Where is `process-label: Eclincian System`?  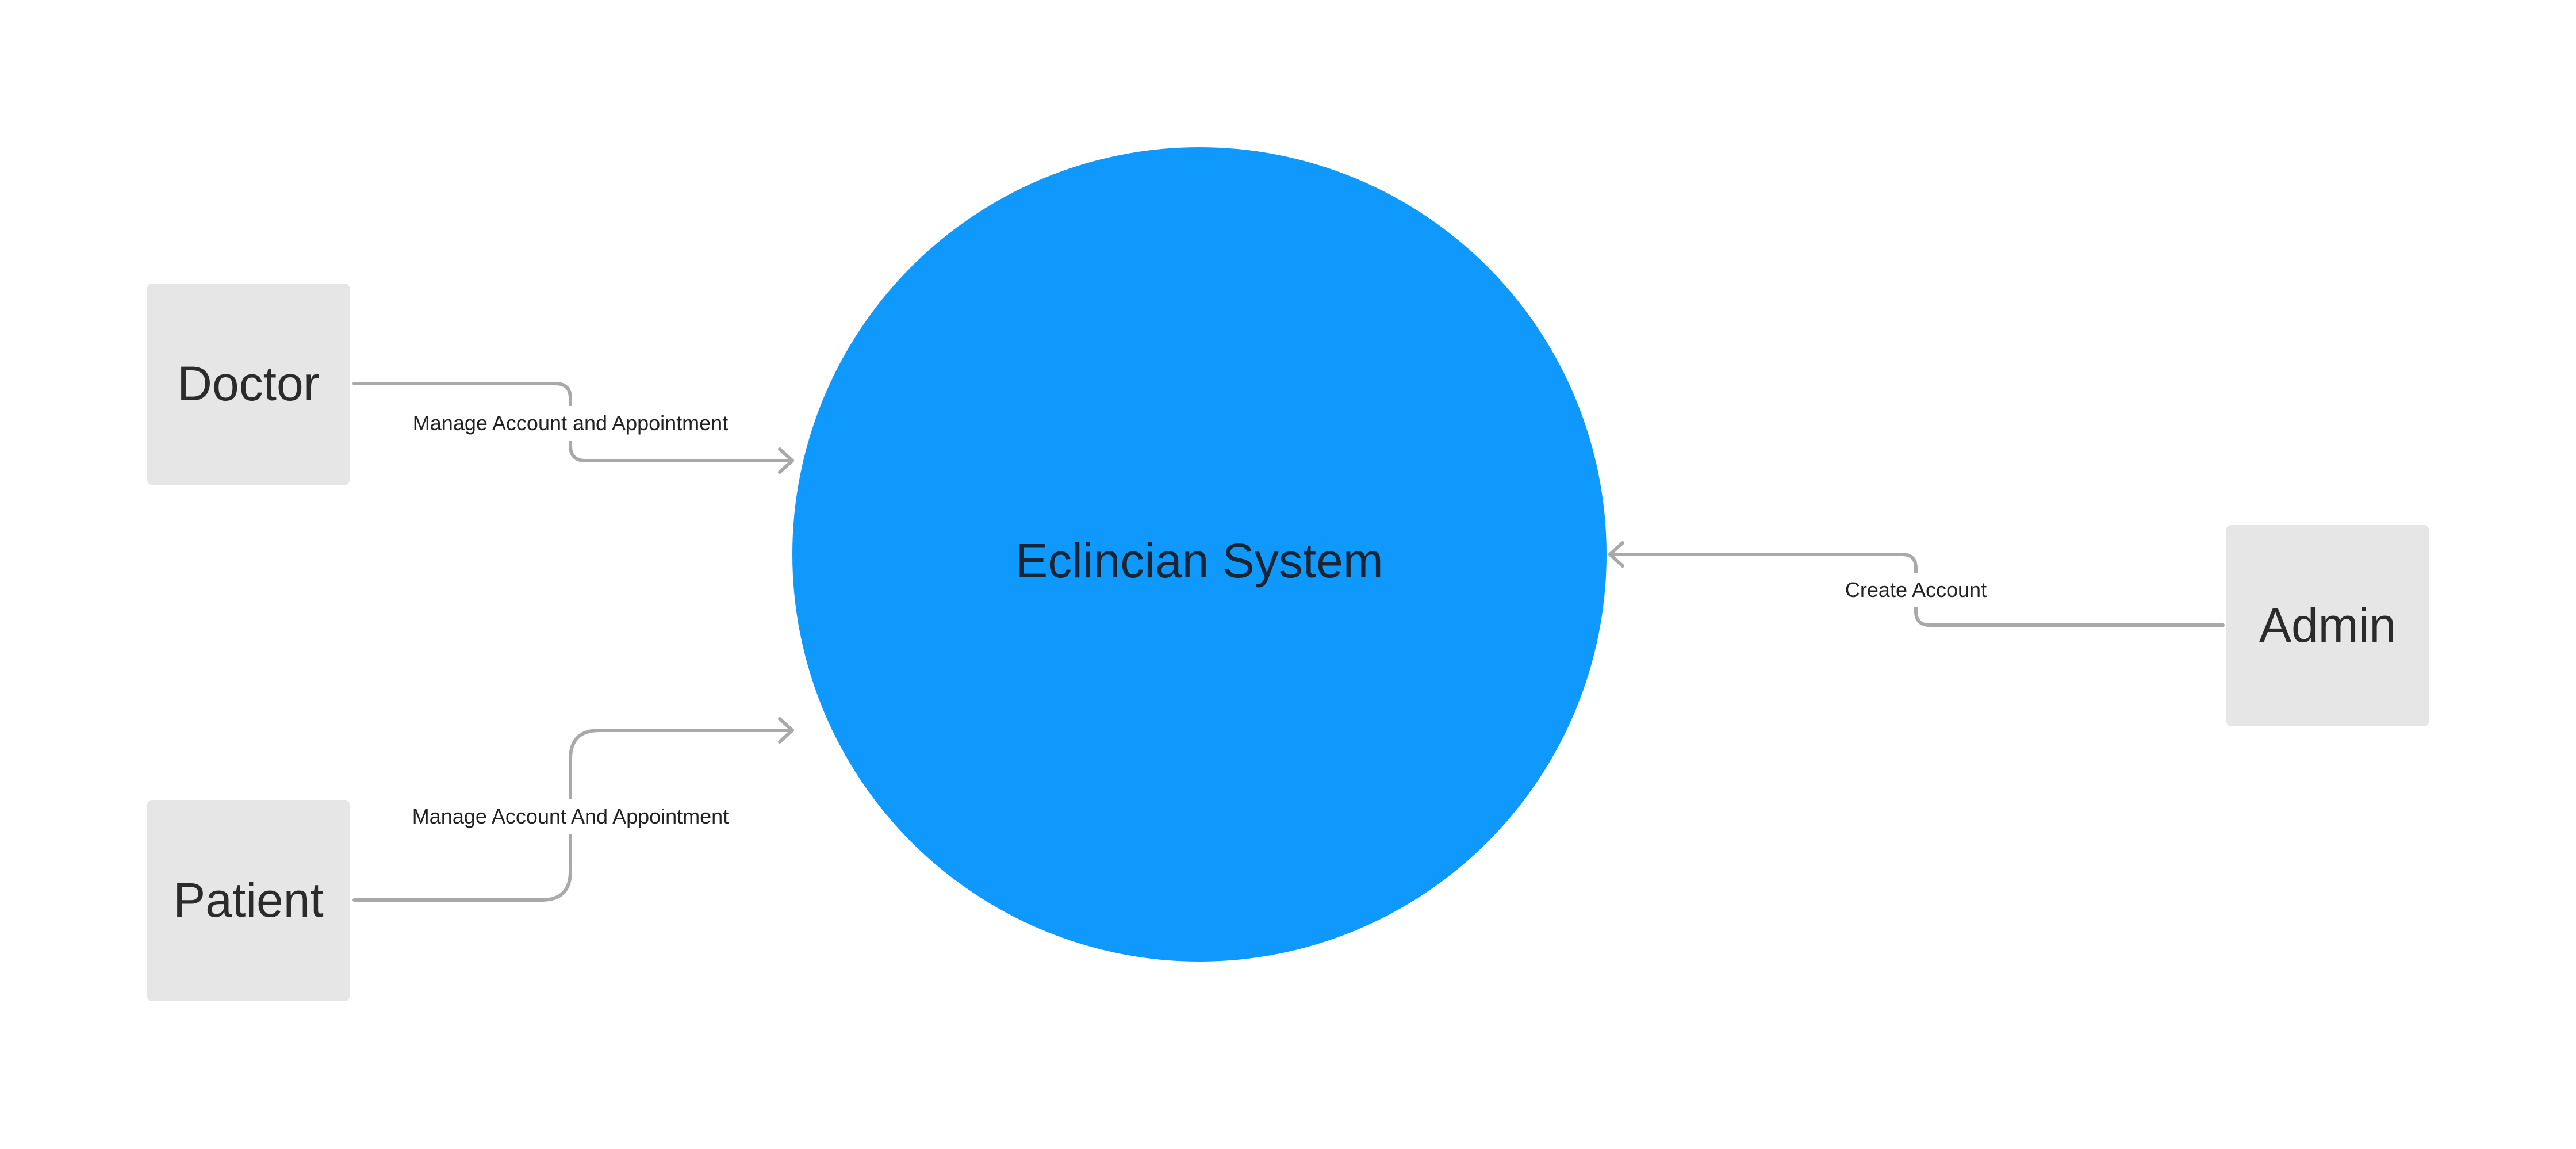 process-label: Eclincian System is located at coordinates (1199, 561).